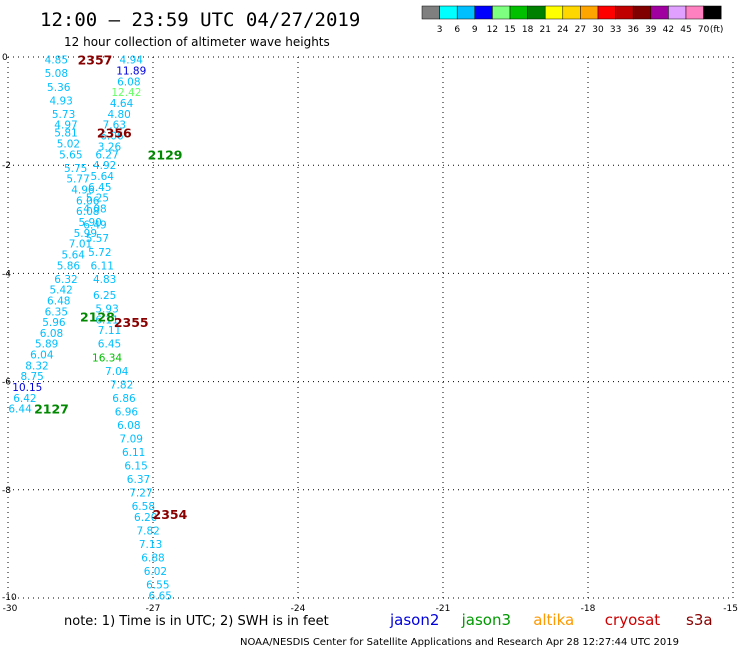 This screenshot has width=740, height=650. What do you see at coordinates (46, 345) in the screenshot?
I see `wave-height-value: 5.89` at bounding box center [46, 345].